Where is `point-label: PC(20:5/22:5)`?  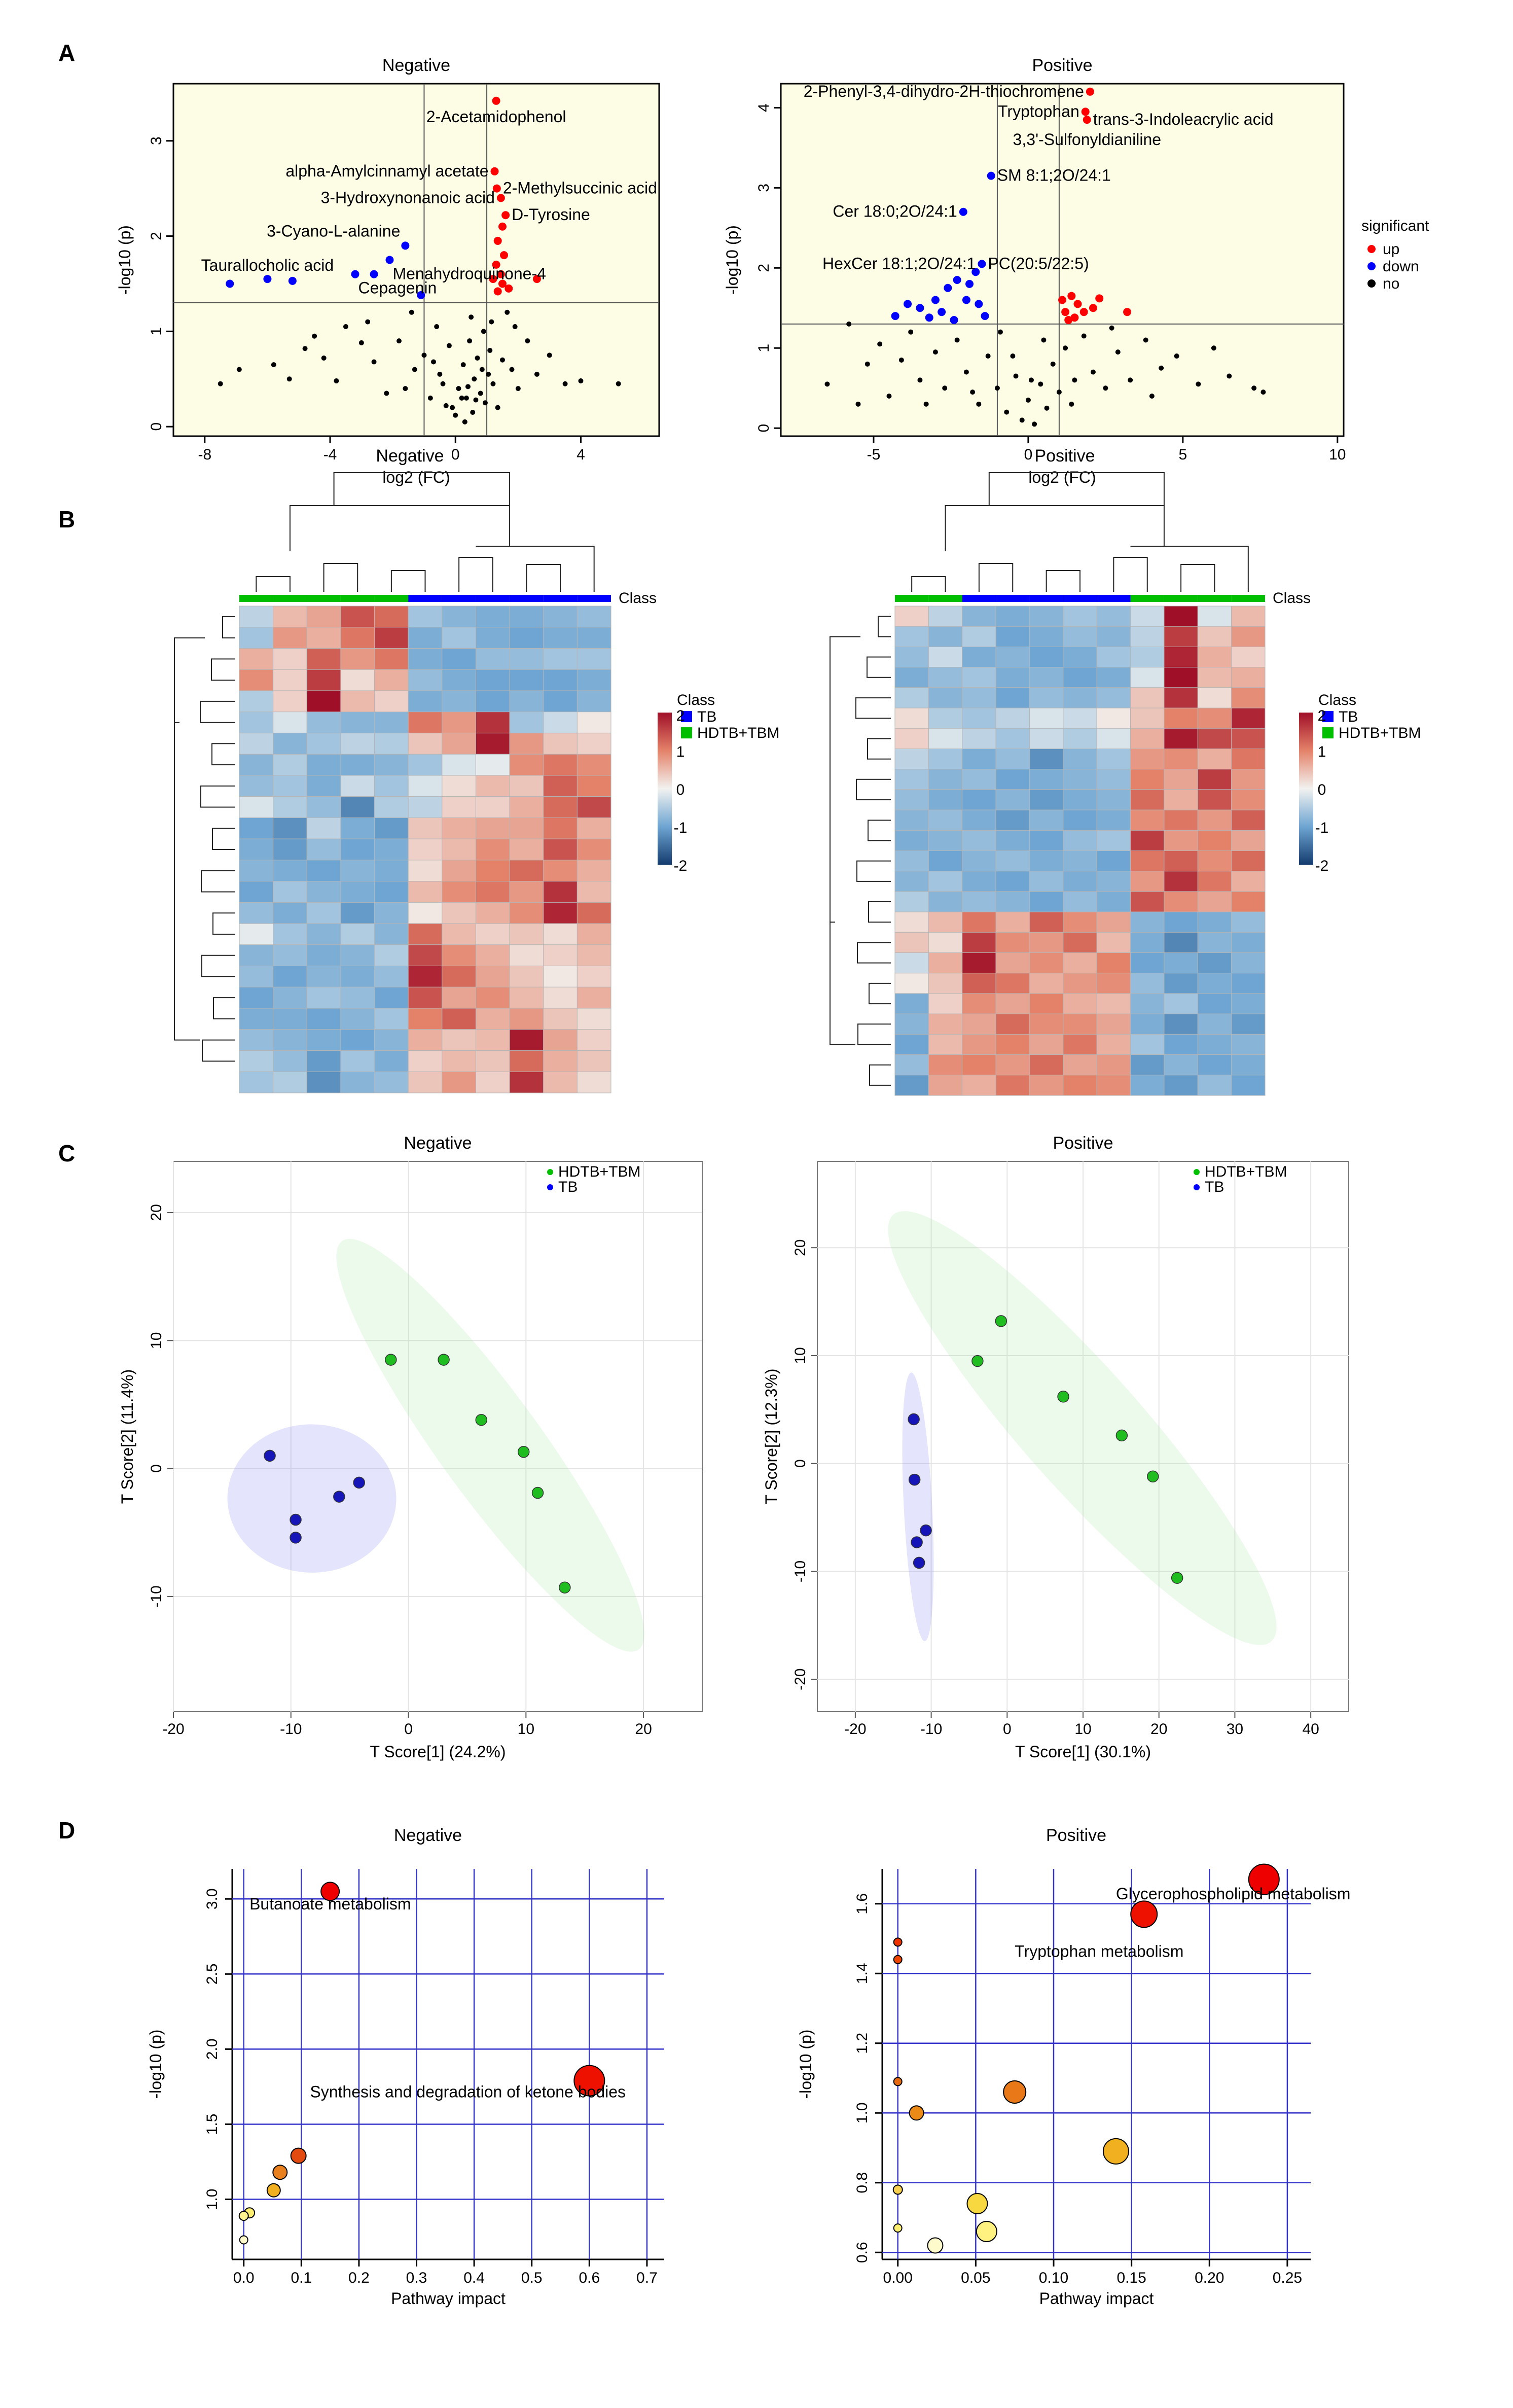 point-label: PC(20:5/22:5) is located at coordinates (1038, 263).